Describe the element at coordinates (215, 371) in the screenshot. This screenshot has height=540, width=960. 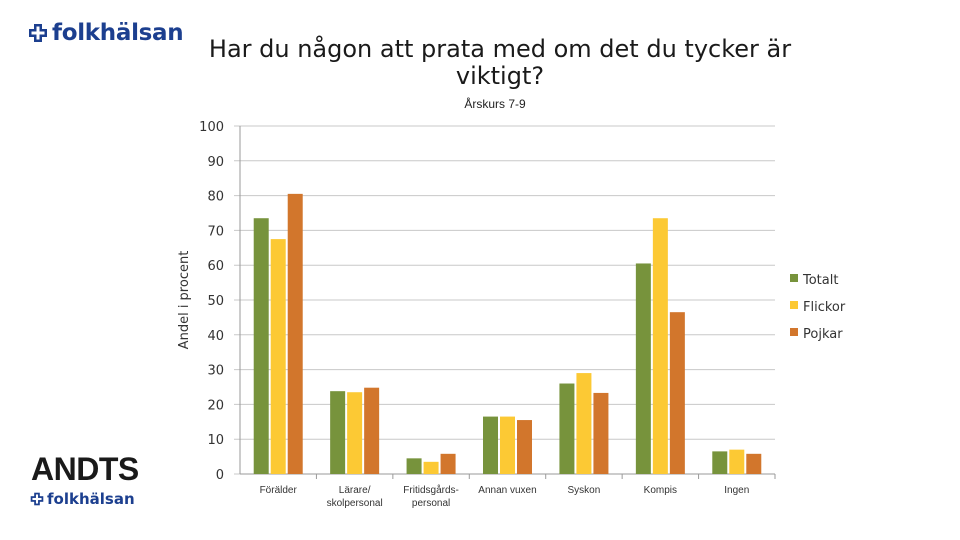
I see `y-tick-label: 30` at that location.